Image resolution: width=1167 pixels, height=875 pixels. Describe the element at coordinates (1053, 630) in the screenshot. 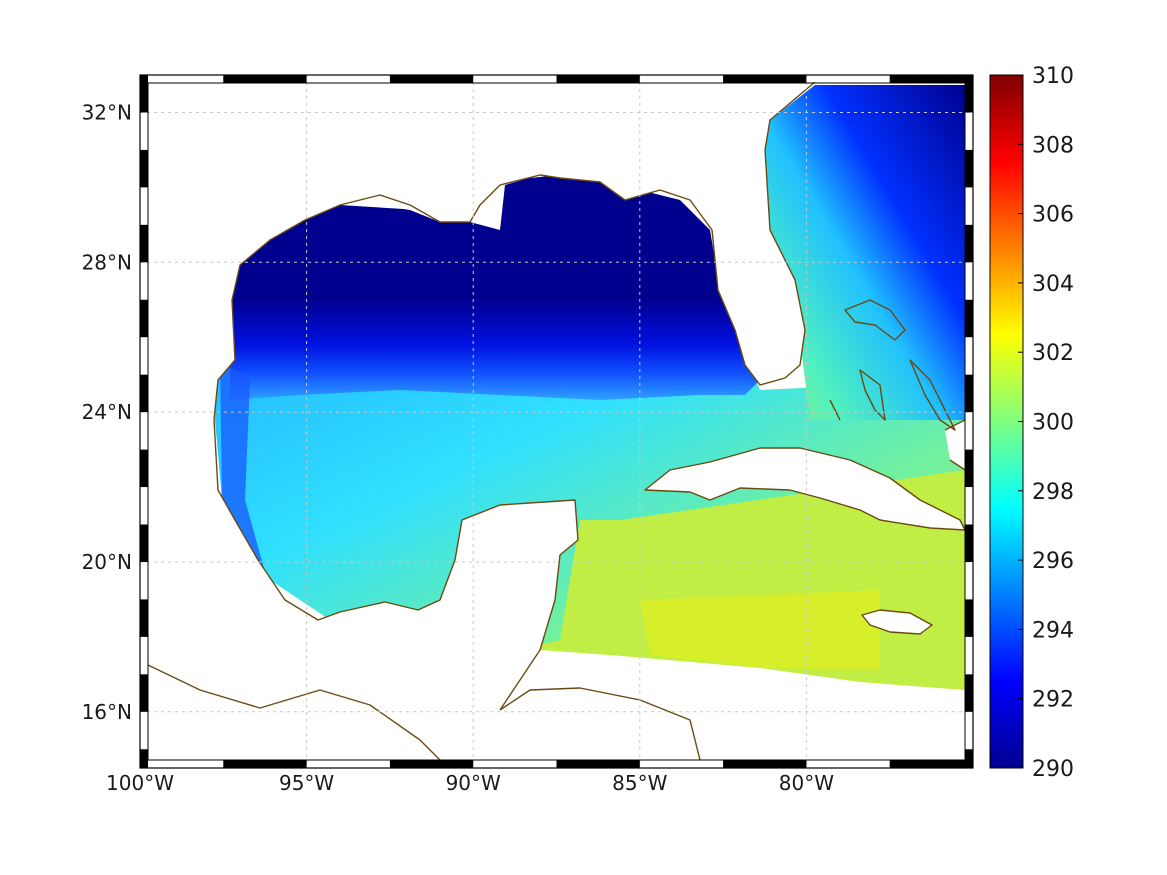

I see `colorbar-tick-label: 294` at that location.